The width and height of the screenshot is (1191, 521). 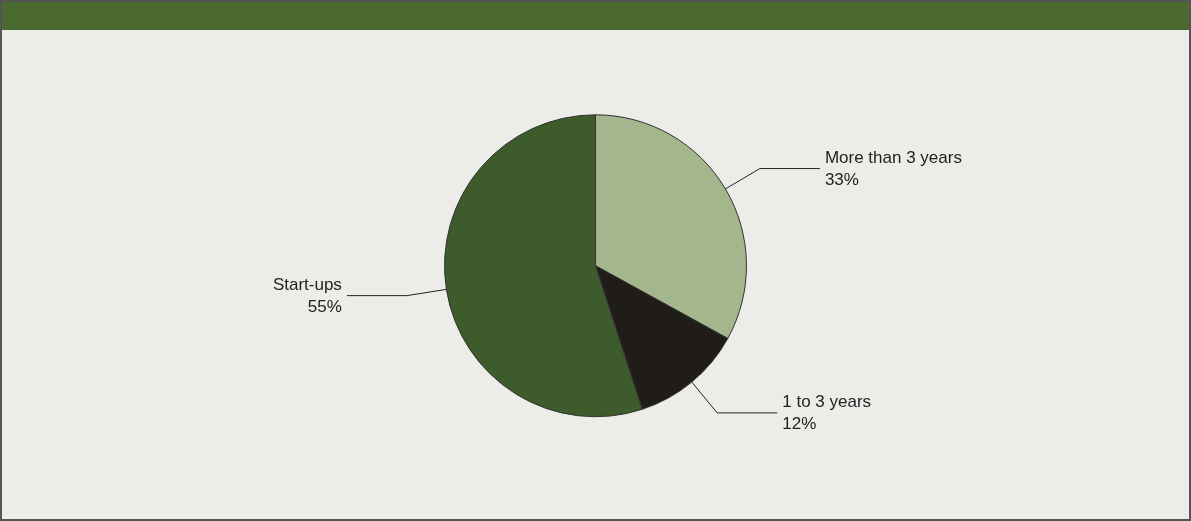 I want to click on slice-label: 1 to 3 years, so click(x=827, y=402).